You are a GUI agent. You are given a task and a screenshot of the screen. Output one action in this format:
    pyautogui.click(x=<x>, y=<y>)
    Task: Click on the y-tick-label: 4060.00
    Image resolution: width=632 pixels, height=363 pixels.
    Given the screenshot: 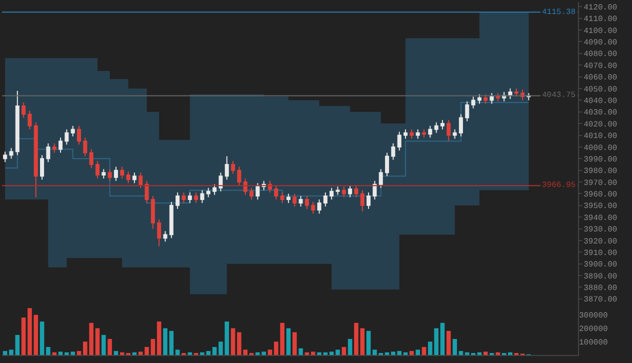 What is the action you would take?
    pyautogui.click(x=601, y=78)
    